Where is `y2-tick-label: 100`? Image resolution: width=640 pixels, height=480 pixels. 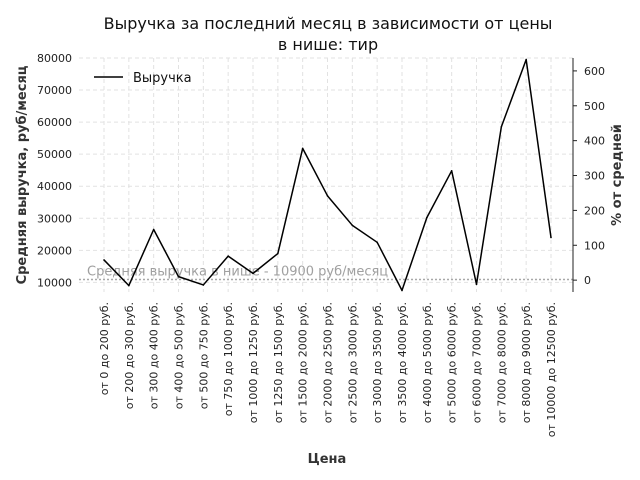 y2-tick-label: 100 is located at coordinates (594, 245).